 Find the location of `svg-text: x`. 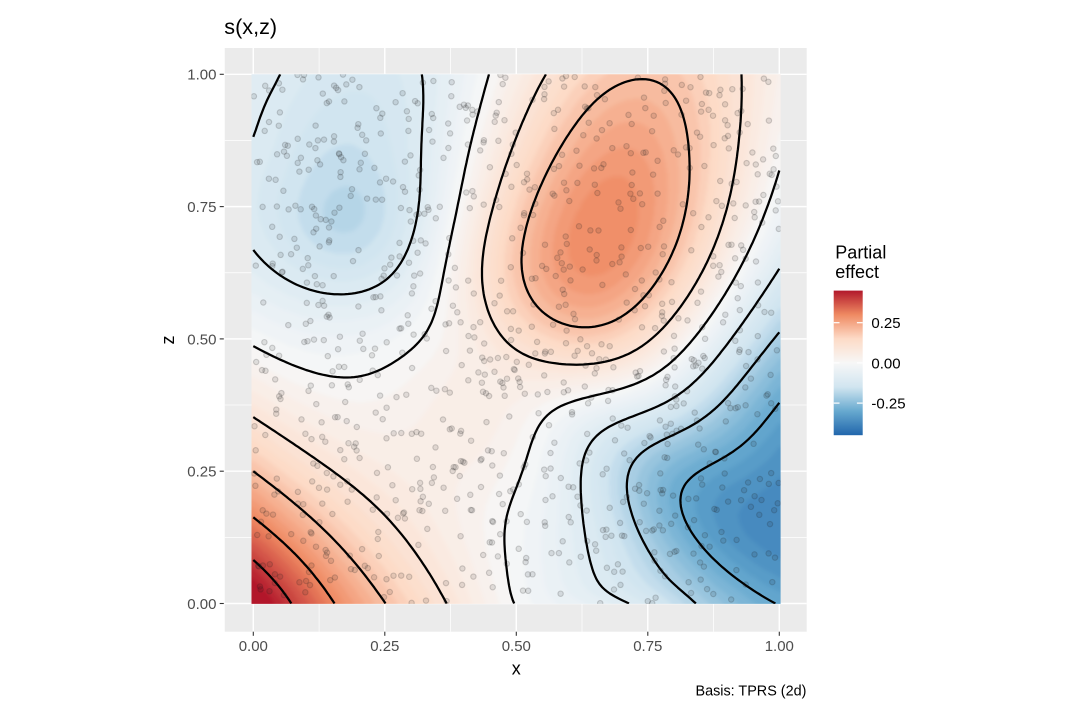

svg-text: x is located at coordinates (516, 668).